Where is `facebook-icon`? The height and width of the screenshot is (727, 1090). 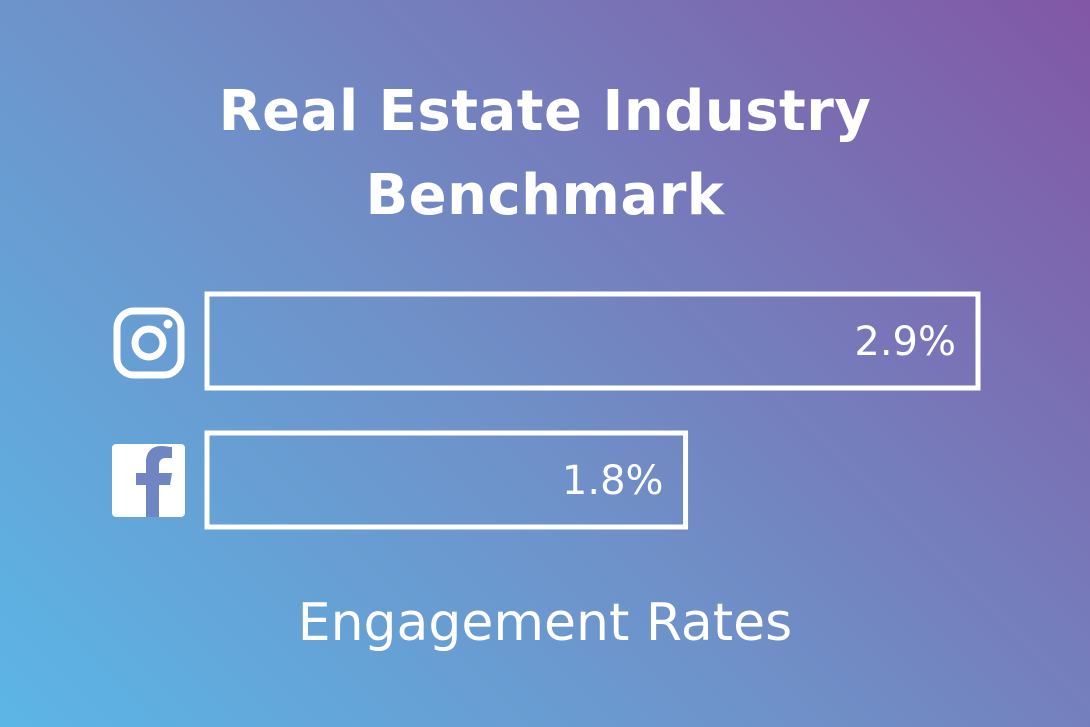 facebook-icon is located at coordinates (148, 480).